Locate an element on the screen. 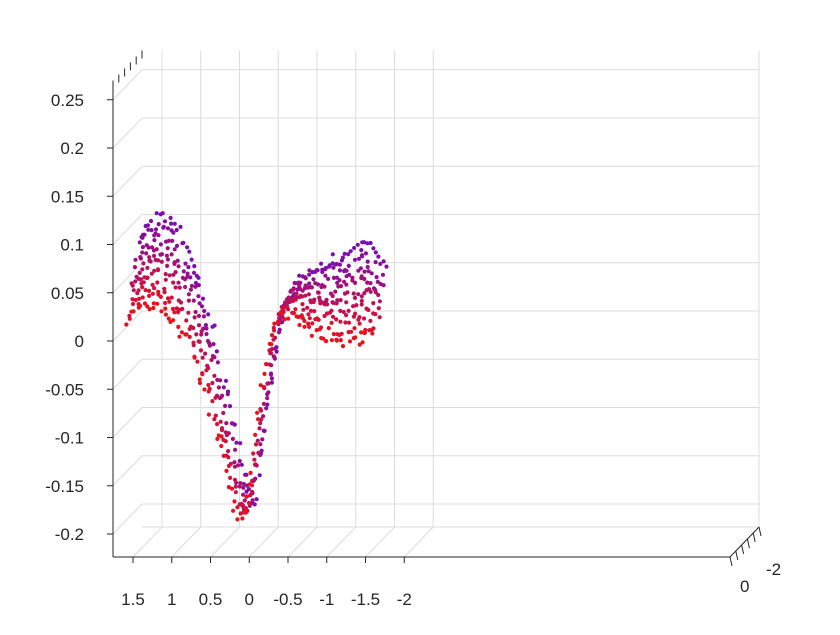 The width and height of the screenshot is (840, 635). x-tick-label: 1 is located at coordinates (171, 599).